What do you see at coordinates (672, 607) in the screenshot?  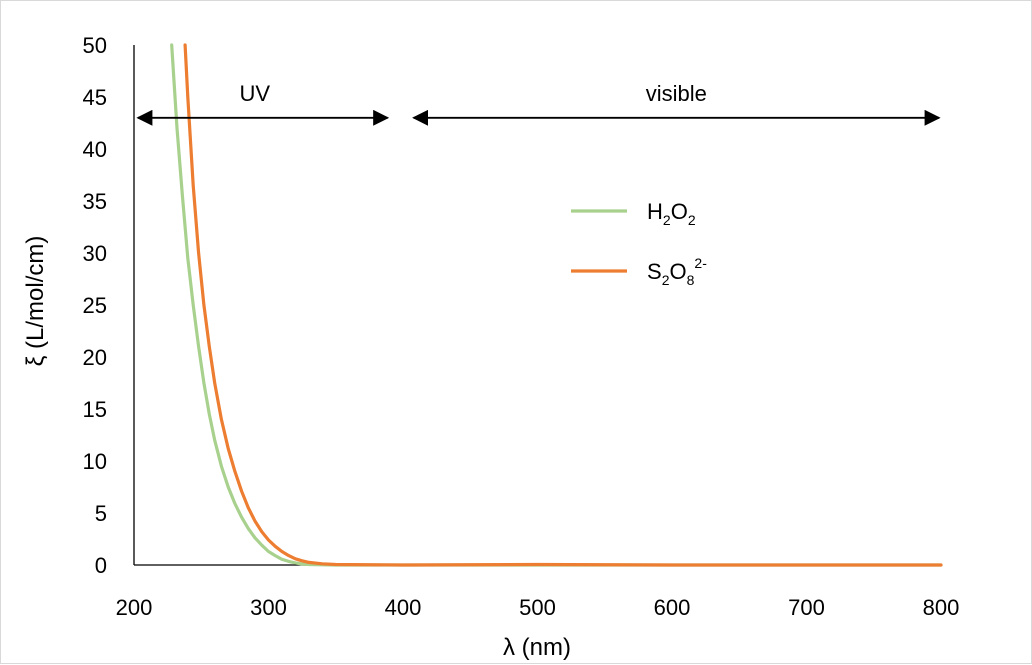 I see `x-tick-label: 600` at bounding box center [672, 607].